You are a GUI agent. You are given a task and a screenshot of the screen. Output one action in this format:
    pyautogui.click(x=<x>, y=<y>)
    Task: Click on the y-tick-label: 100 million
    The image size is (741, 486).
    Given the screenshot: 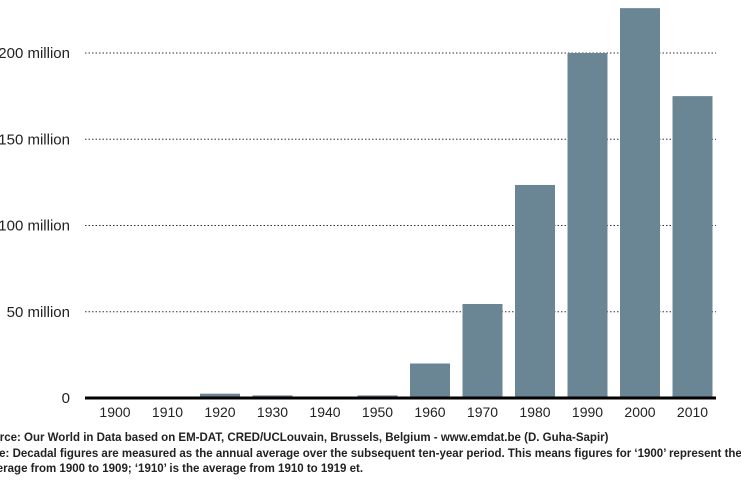 What is the action you would take?
    pyautogui.click(x=35, y=226)
    